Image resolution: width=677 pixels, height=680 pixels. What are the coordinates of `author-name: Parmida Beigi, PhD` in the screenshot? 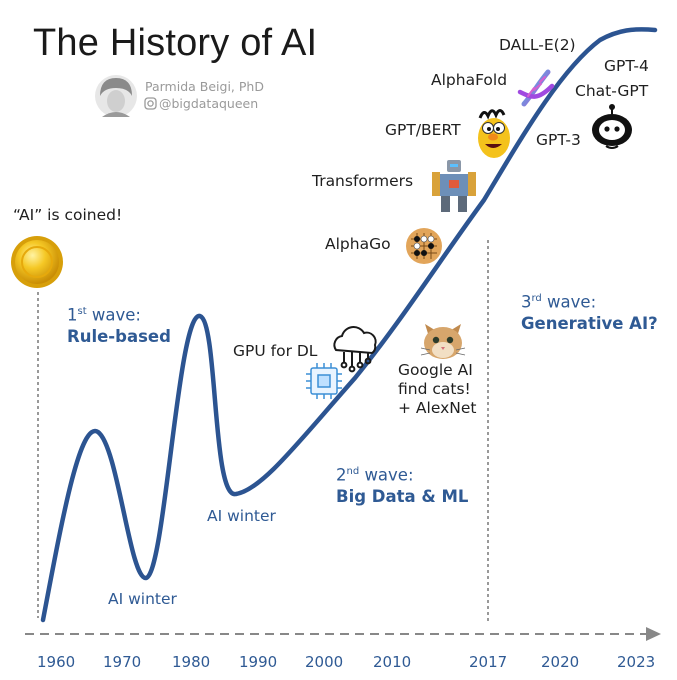 It's located at (204, 86).